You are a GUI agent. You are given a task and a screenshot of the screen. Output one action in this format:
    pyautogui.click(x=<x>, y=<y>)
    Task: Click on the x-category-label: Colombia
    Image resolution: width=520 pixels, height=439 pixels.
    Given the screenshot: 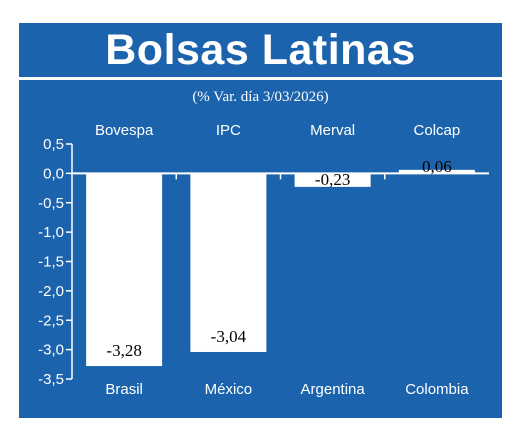 What is the action you would take?
    pyautogui.click(x=437, y=389)
    